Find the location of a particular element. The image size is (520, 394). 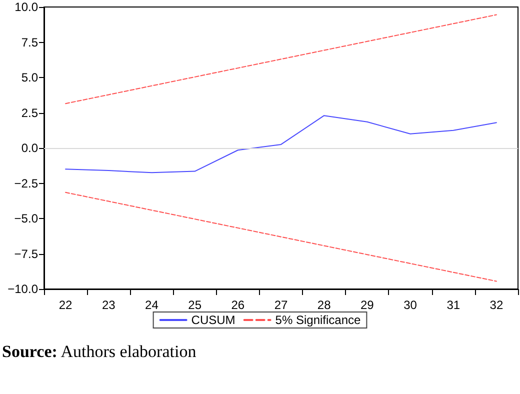

y-tick-label: 0.0 is located at coordinates (29, 148).